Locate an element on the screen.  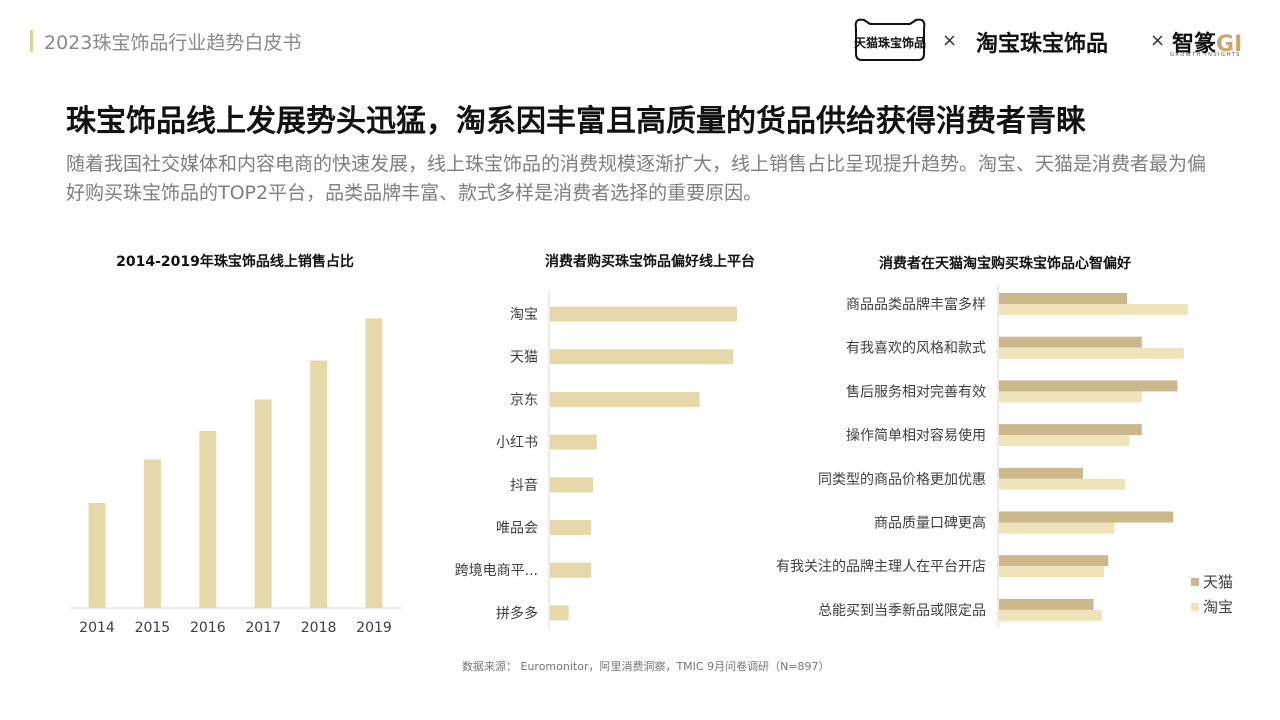
chart2-y-tick-label: 唯品会 is located at coordinates (517, 529).